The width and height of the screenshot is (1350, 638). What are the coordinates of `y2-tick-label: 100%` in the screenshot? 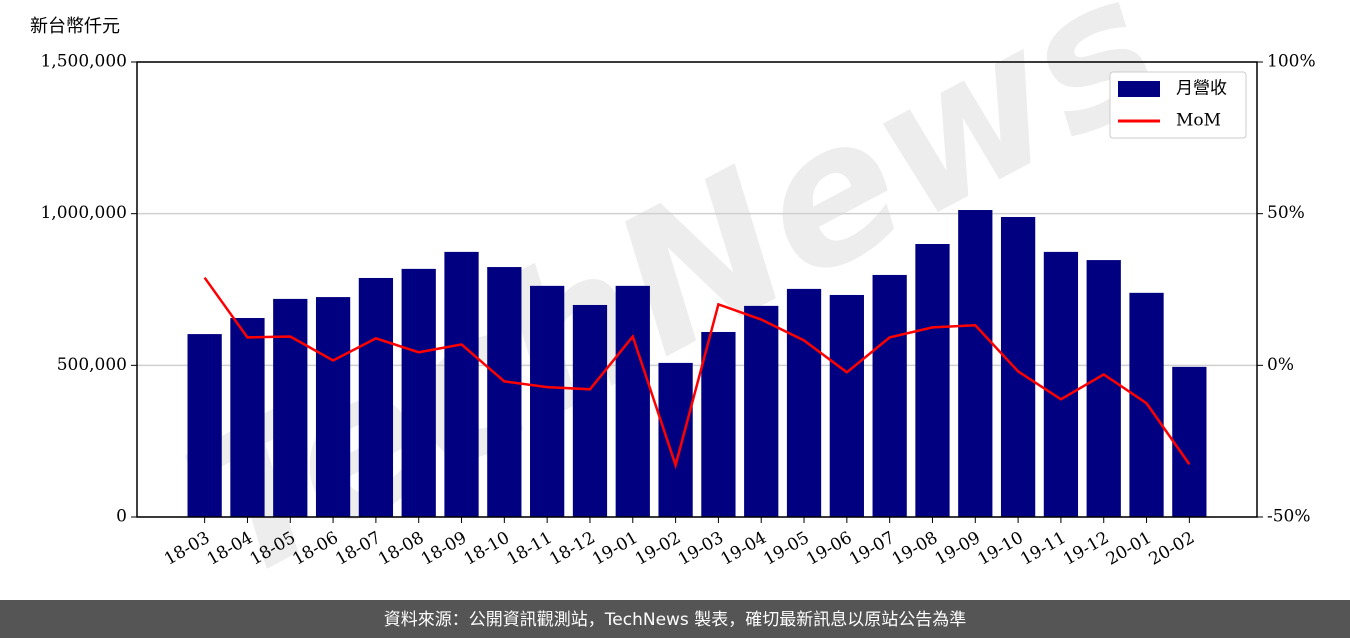 It's located at (1291, 62).